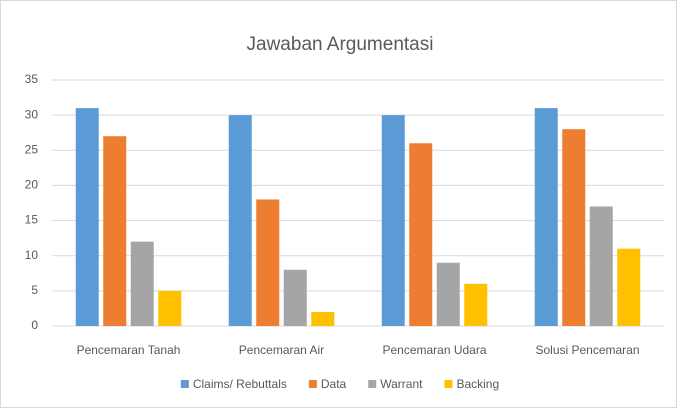 Image resolution: width=677 pixels, height=408 pixels. Describe the element at coordinates (32, 255) in the screenshot. I see `y-tick-label: 10` at that location.